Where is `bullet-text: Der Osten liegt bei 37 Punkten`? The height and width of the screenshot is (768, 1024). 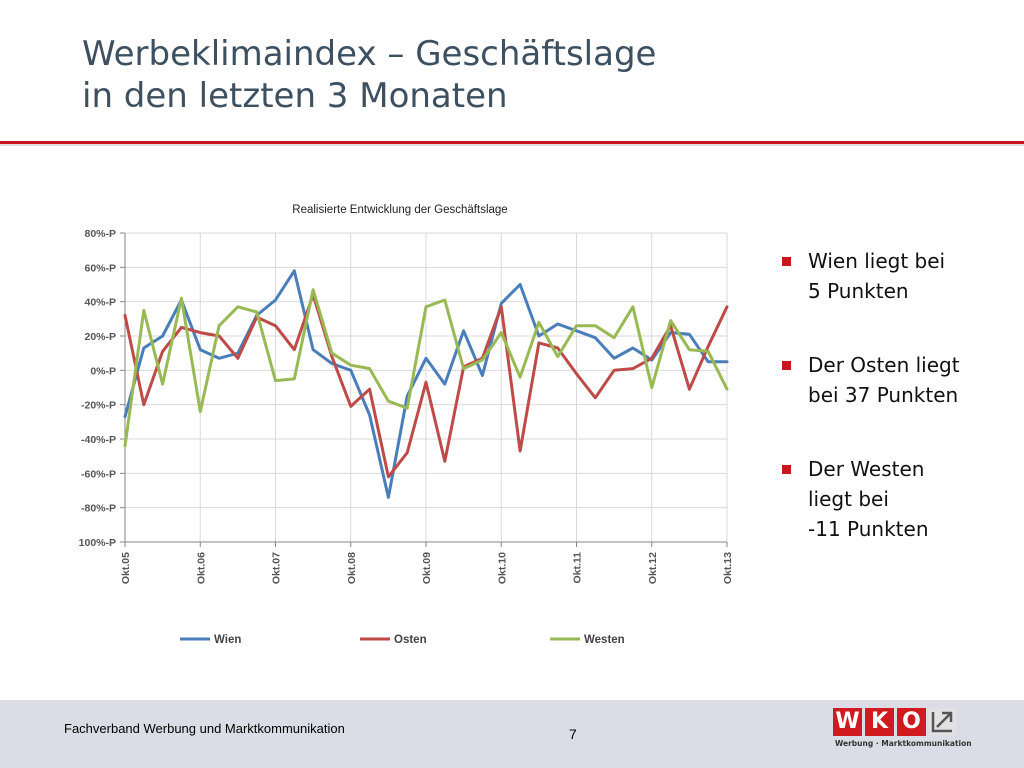 bullet-text: Der Osten liegt bei 37 Punkten is located at coordinates (884, 380).